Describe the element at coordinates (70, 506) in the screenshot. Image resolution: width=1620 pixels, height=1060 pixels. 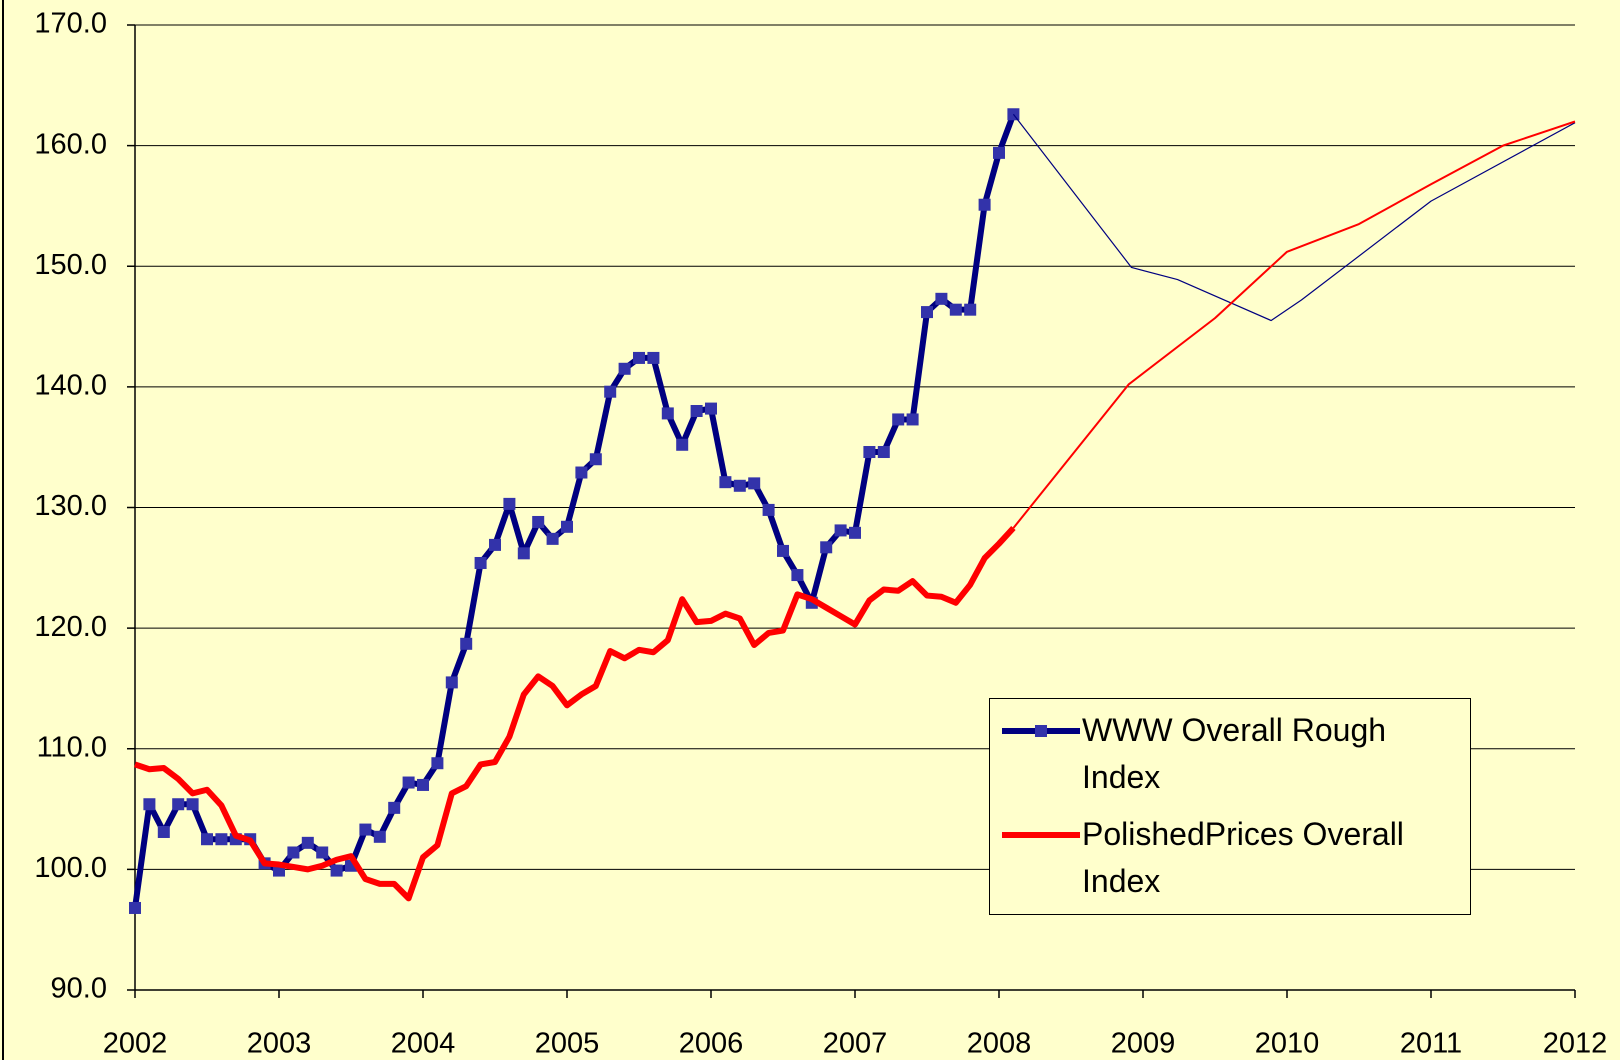
I see `y-tick-label: 130.0` at that location.